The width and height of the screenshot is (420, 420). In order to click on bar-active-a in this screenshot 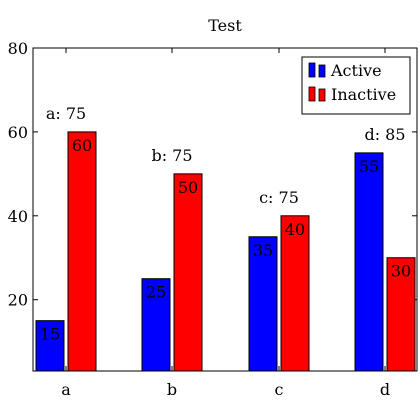, I will do `click(50, 346)`.